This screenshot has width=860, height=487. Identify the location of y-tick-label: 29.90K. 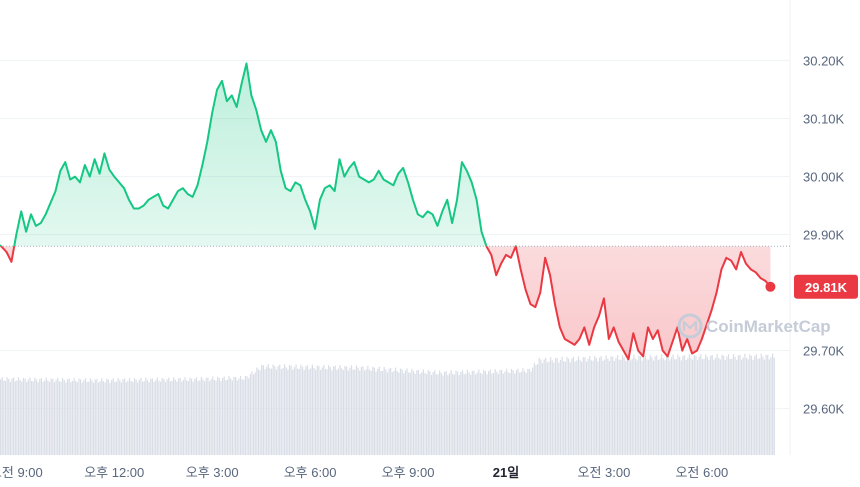
(824, 235).